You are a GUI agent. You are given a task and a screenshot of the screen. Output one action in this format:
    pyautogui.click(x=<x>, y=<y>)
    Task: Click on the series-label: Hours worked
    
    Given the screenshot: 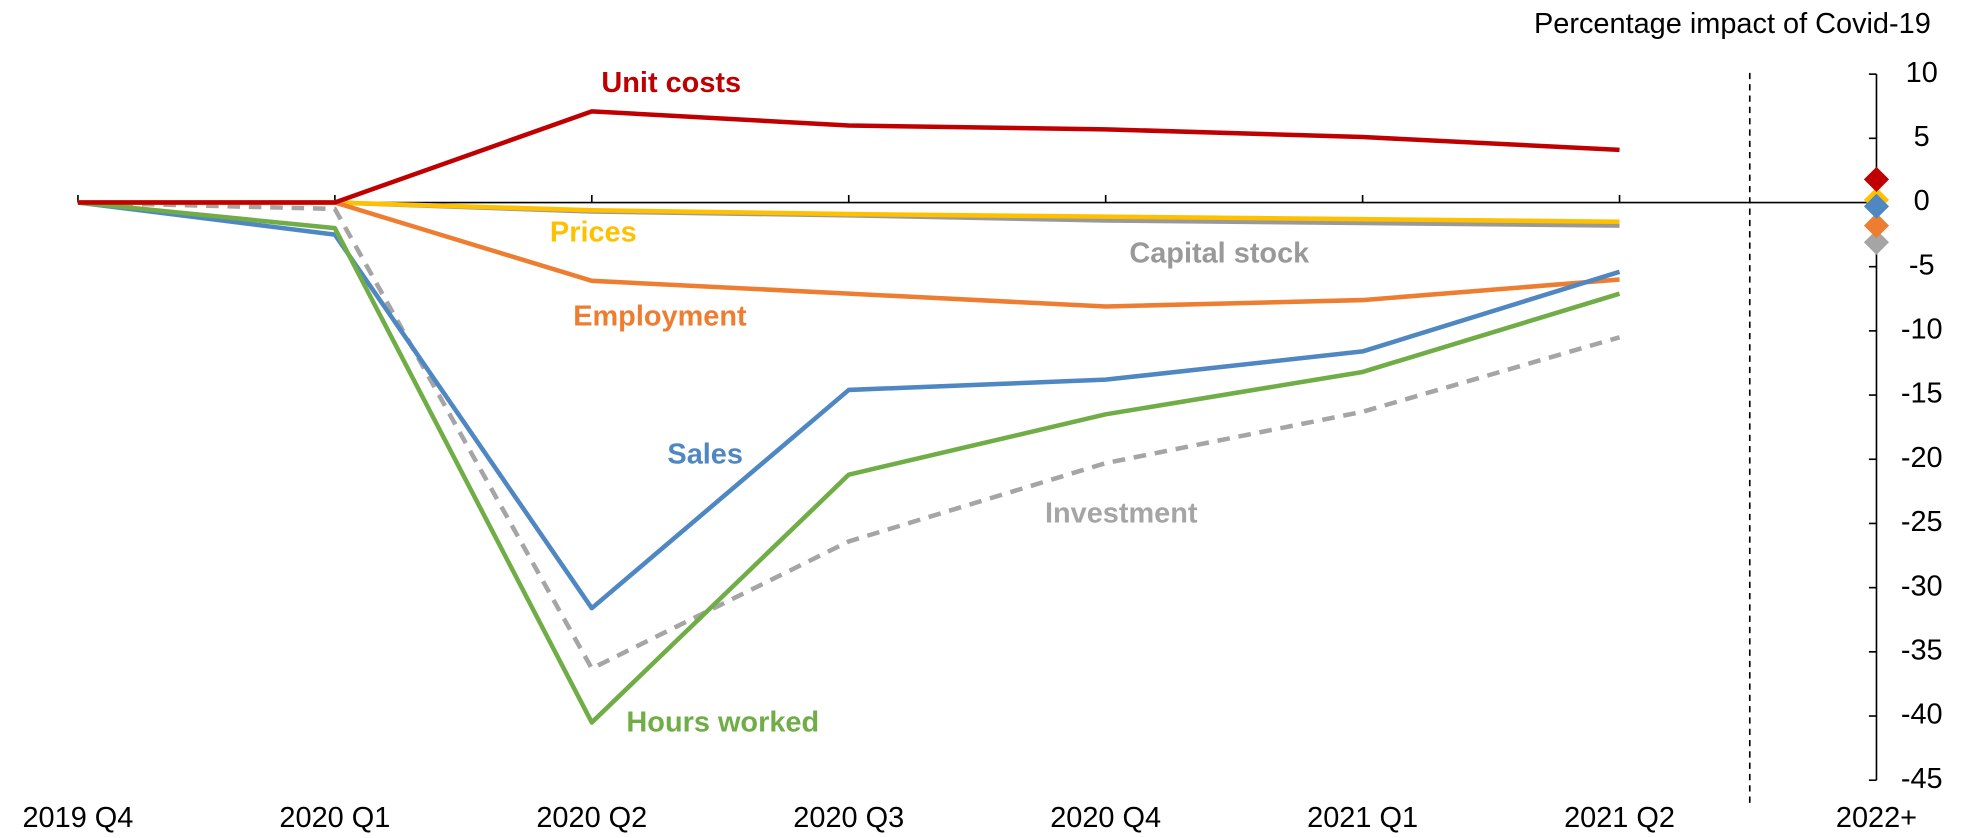 What is the action you would take?
    pyautogui.click(x=722, y=722)
    